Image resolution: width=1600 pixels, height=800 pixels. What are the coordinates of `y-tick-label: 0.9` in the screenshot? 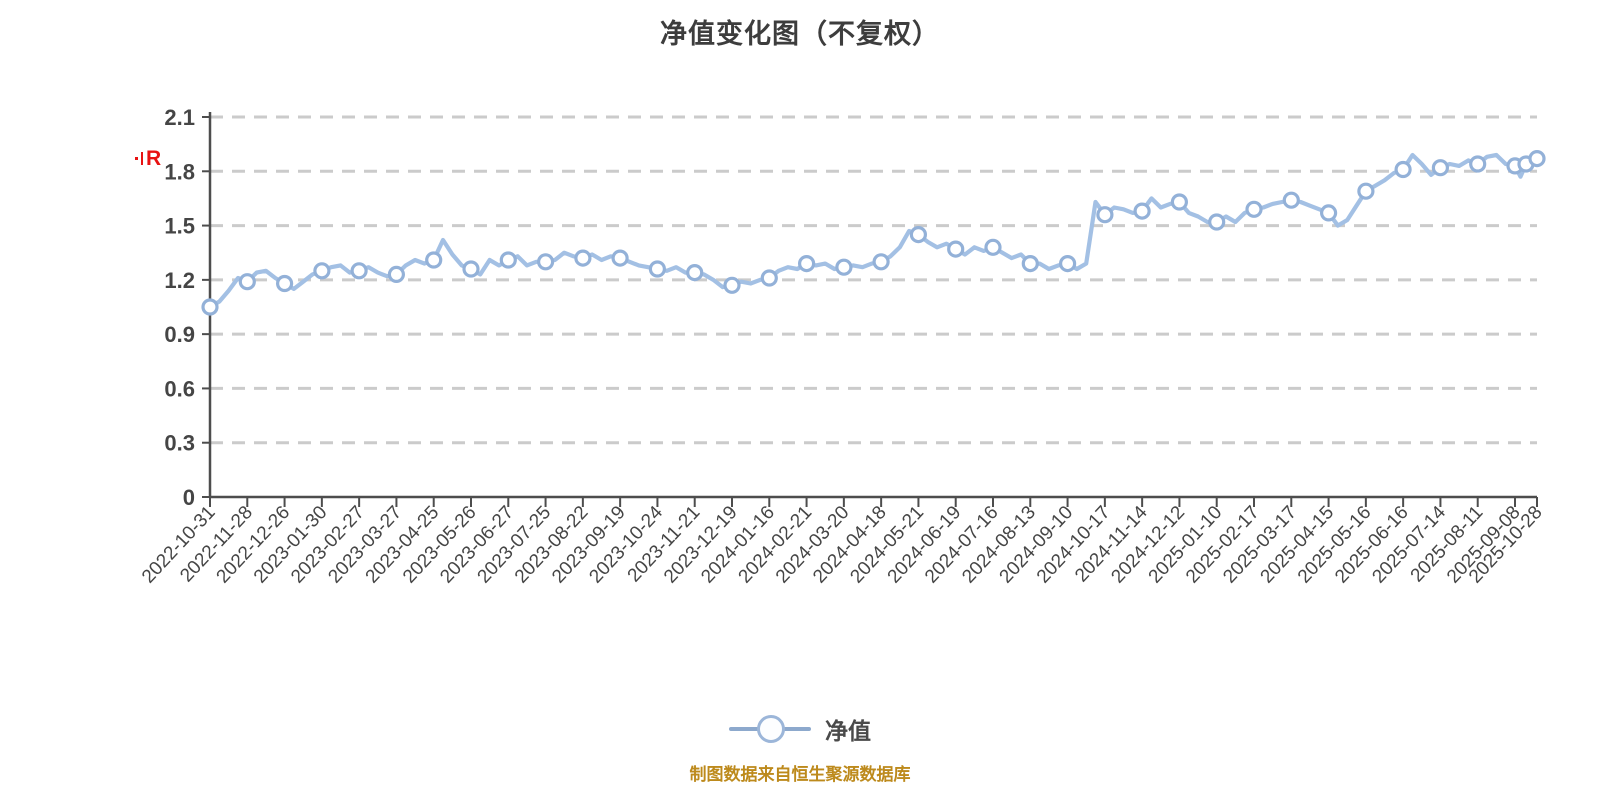 It's located at (179, 334).